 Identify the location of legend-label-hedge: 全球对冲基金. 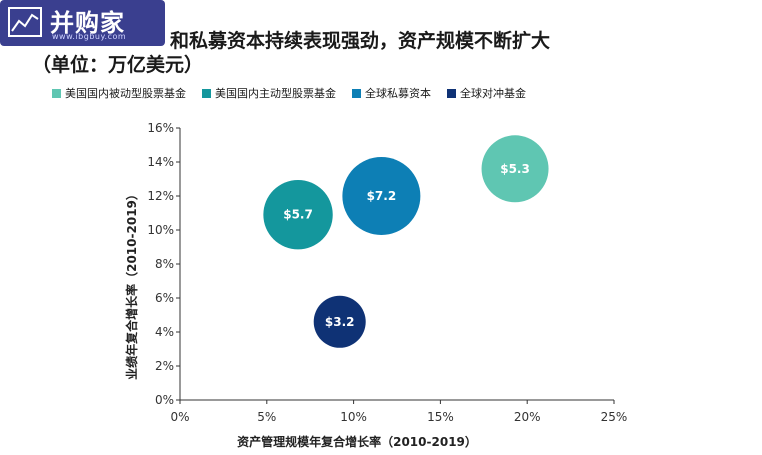
(493, 93).